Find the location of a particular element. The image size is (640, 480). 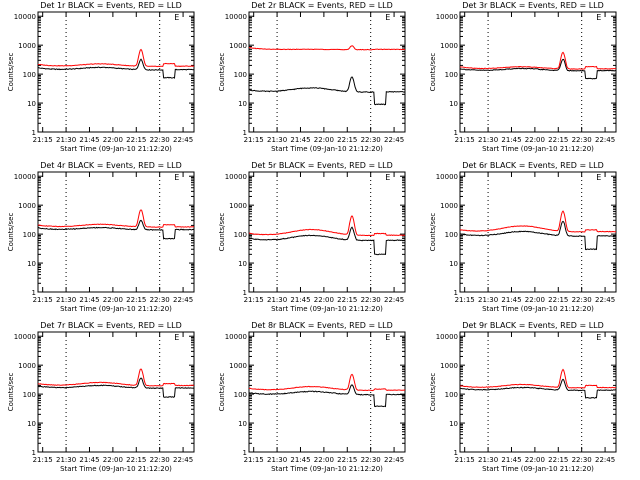

panel-title: Det 7r BLACK = Events, RED = LLD is located at coordinates (111, 325).